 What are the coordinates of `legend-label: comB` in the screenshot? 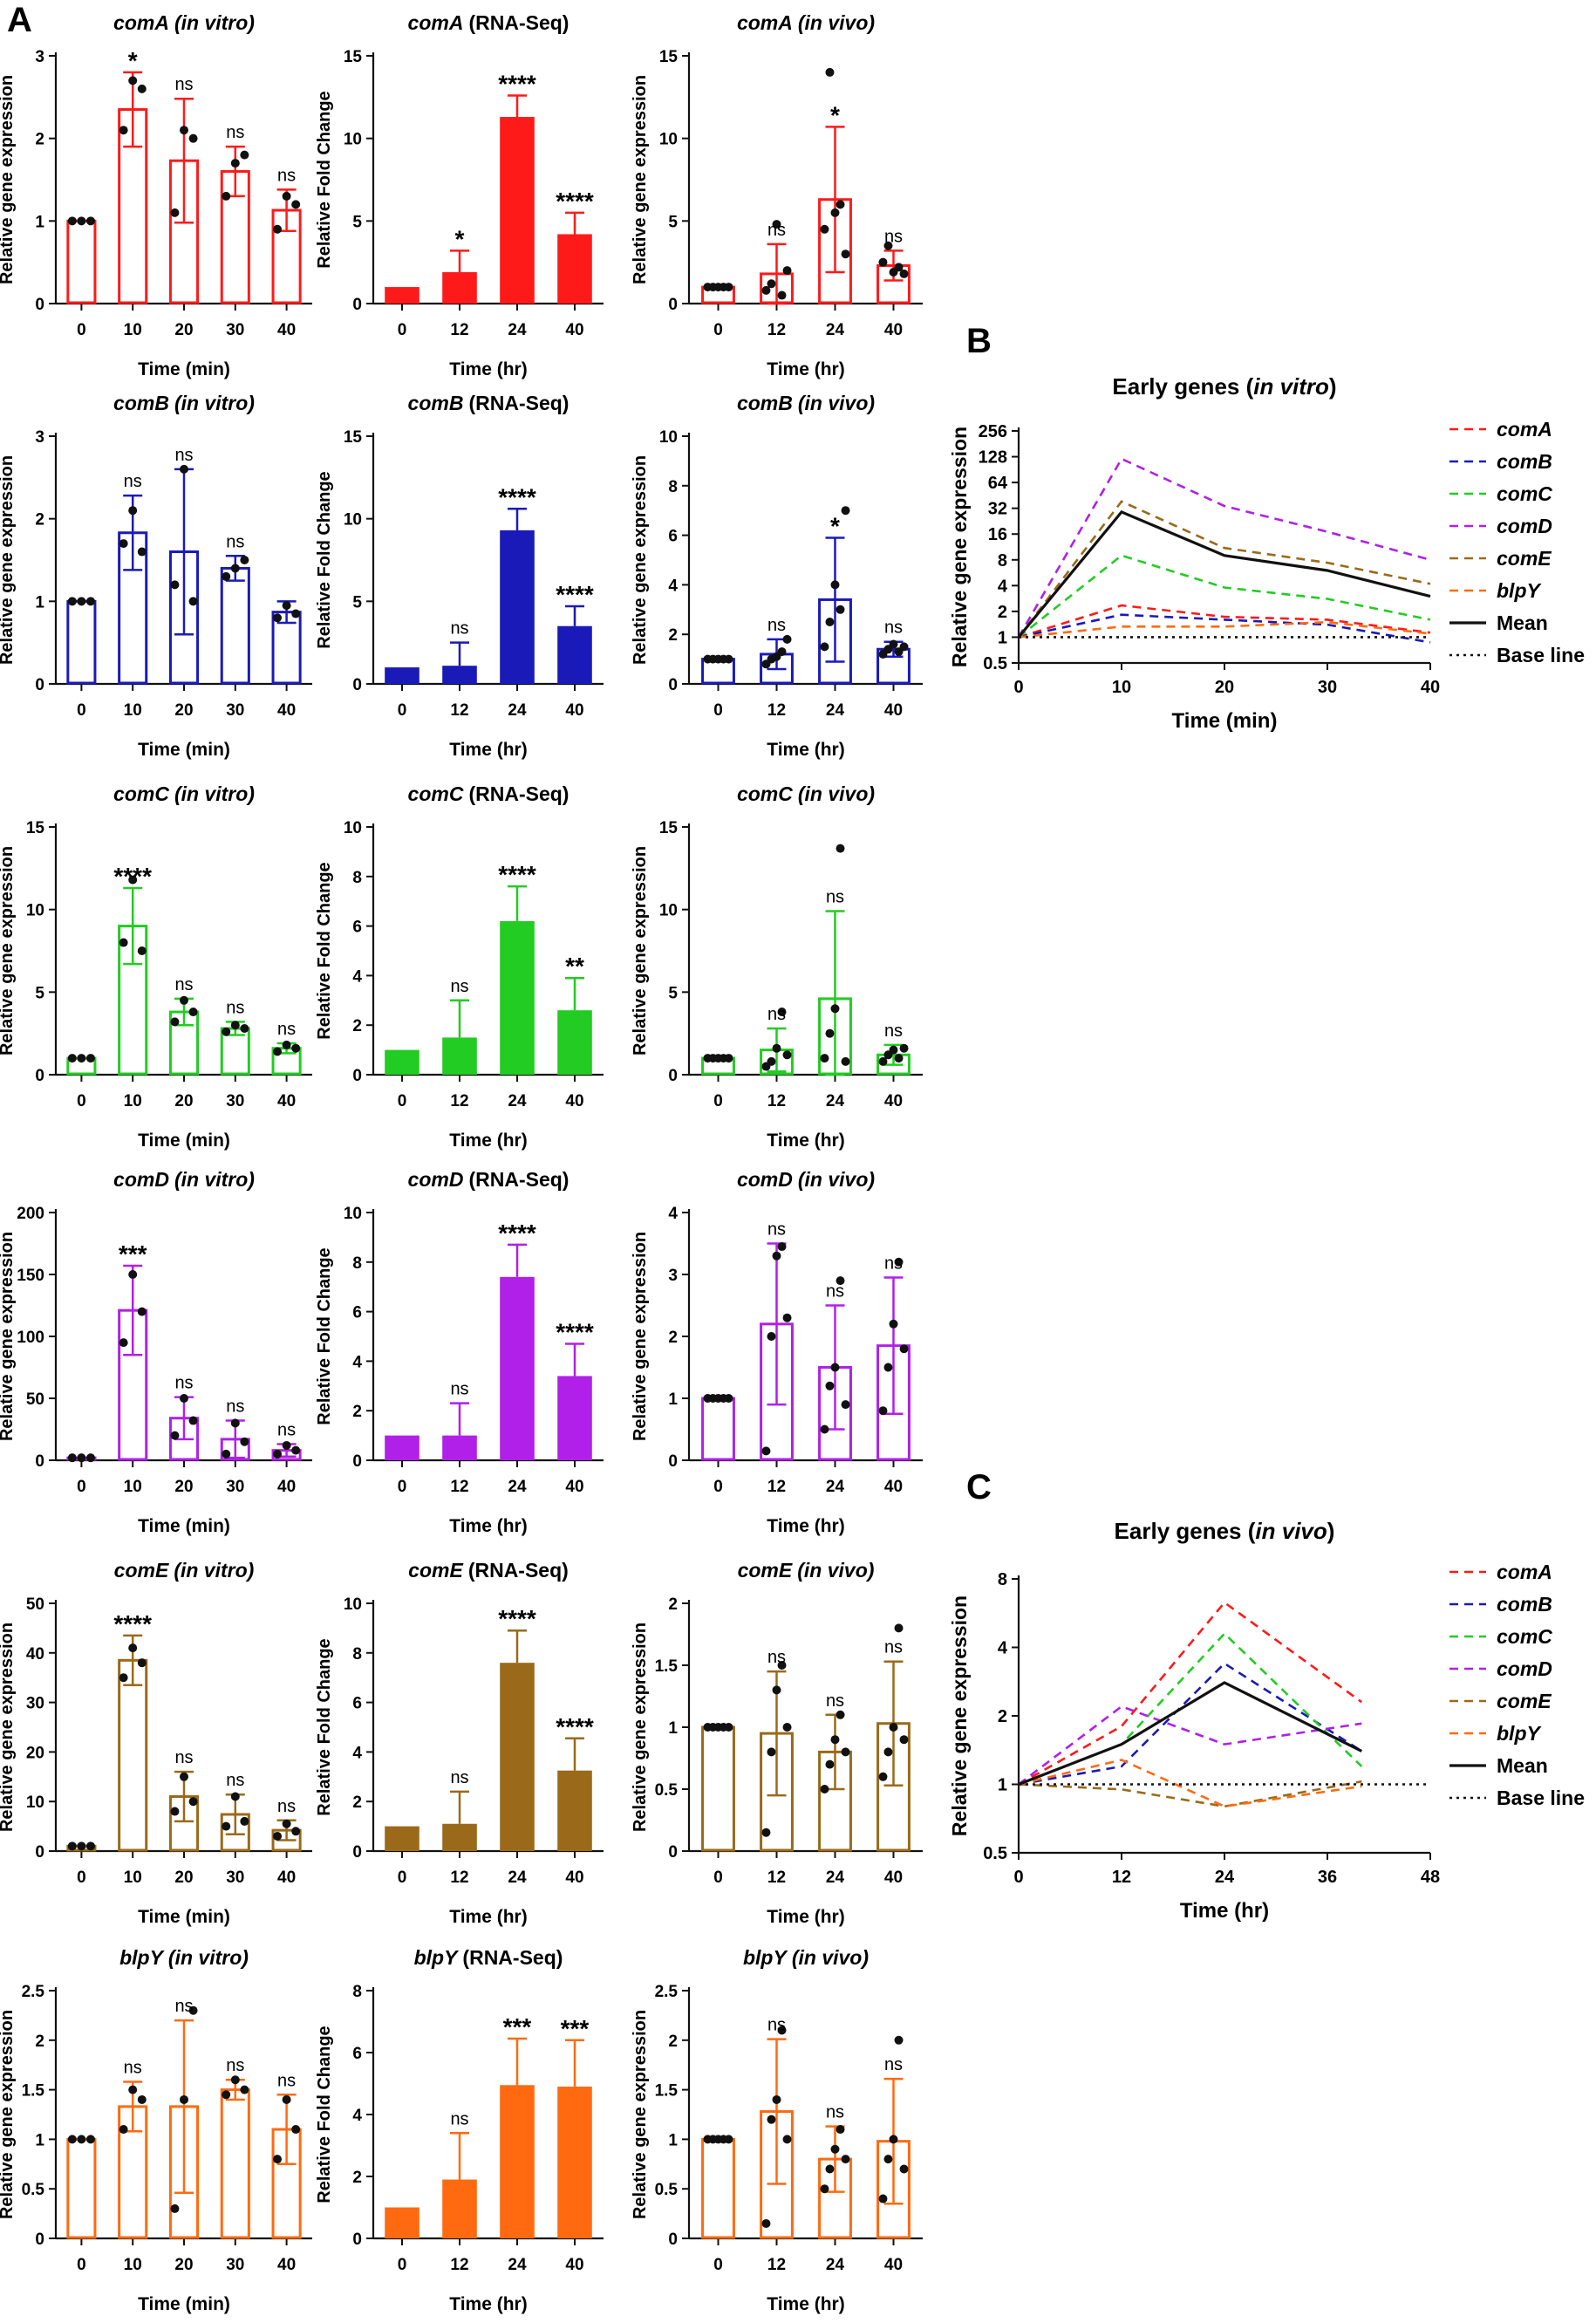 It's located at (1525, 1605).